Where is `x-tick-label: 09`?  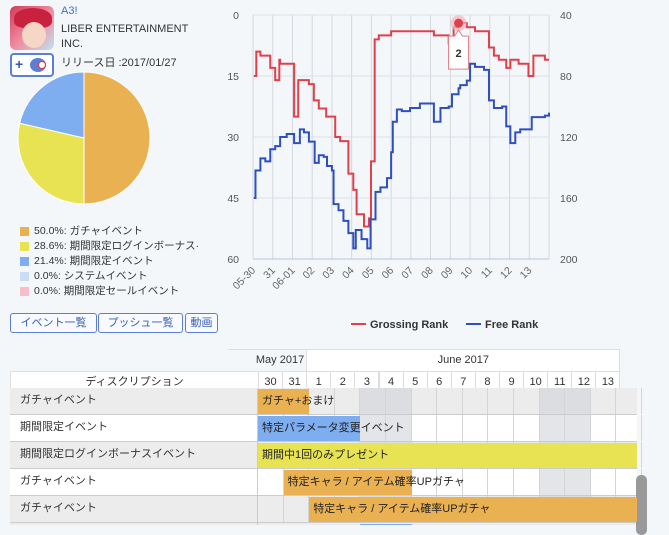 x-tick-label: 09 is located at coordinates (447, 273).